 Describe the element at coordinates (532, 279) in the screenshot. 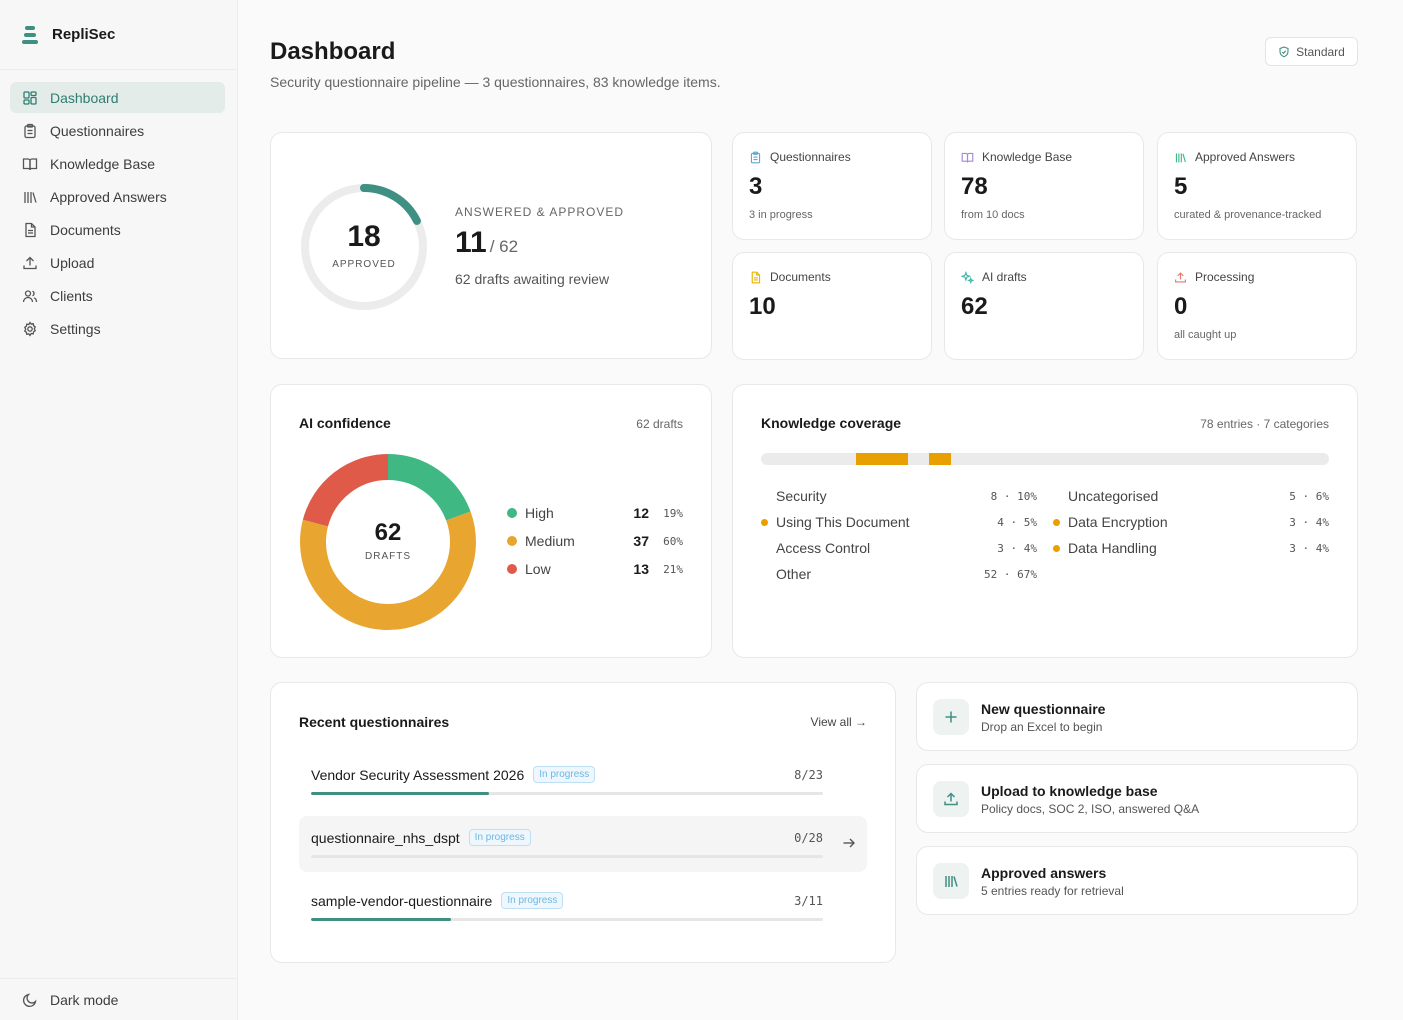

I see `drafts-awaiting-review: 62 drafts awaiting review` at that location.